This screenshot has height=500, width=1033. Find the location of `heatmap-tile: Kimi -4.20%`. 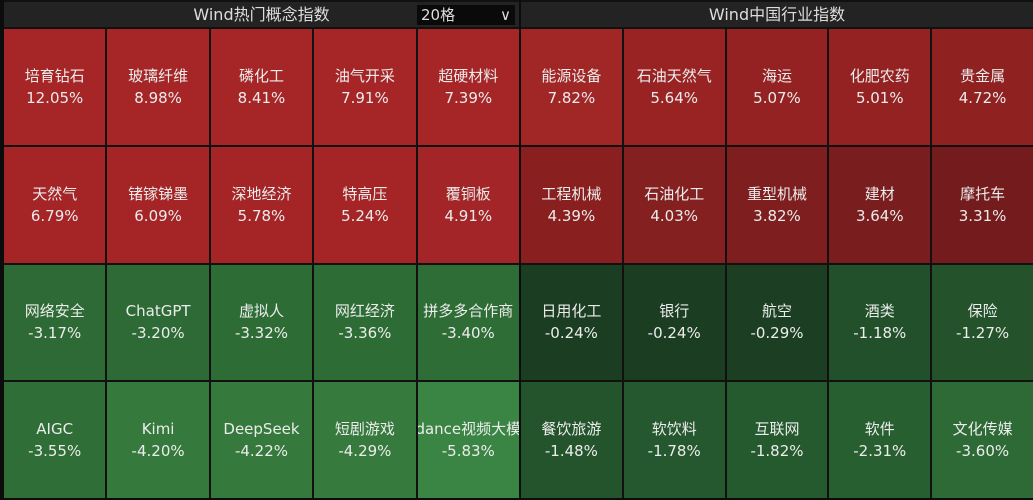

heatmap-tile: Kimi -4.20% is located at coordinates (158, 440).